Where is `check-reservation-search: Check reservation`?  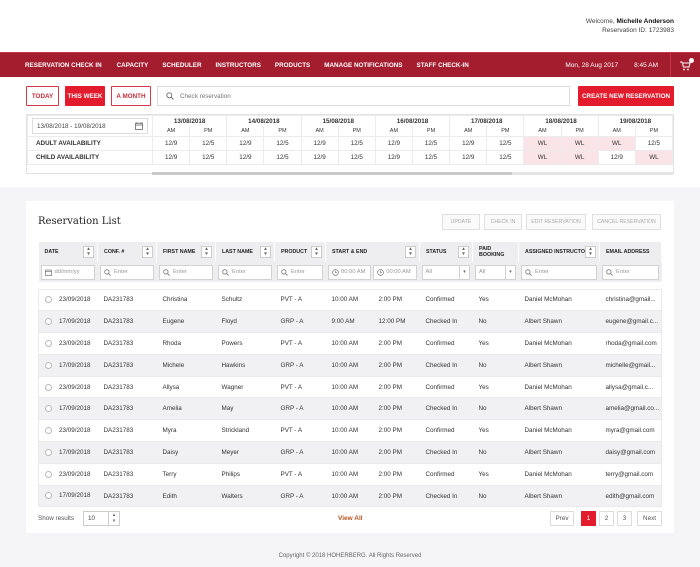
check-reservation-search: Check reservation is located at coordinates (363, 96).